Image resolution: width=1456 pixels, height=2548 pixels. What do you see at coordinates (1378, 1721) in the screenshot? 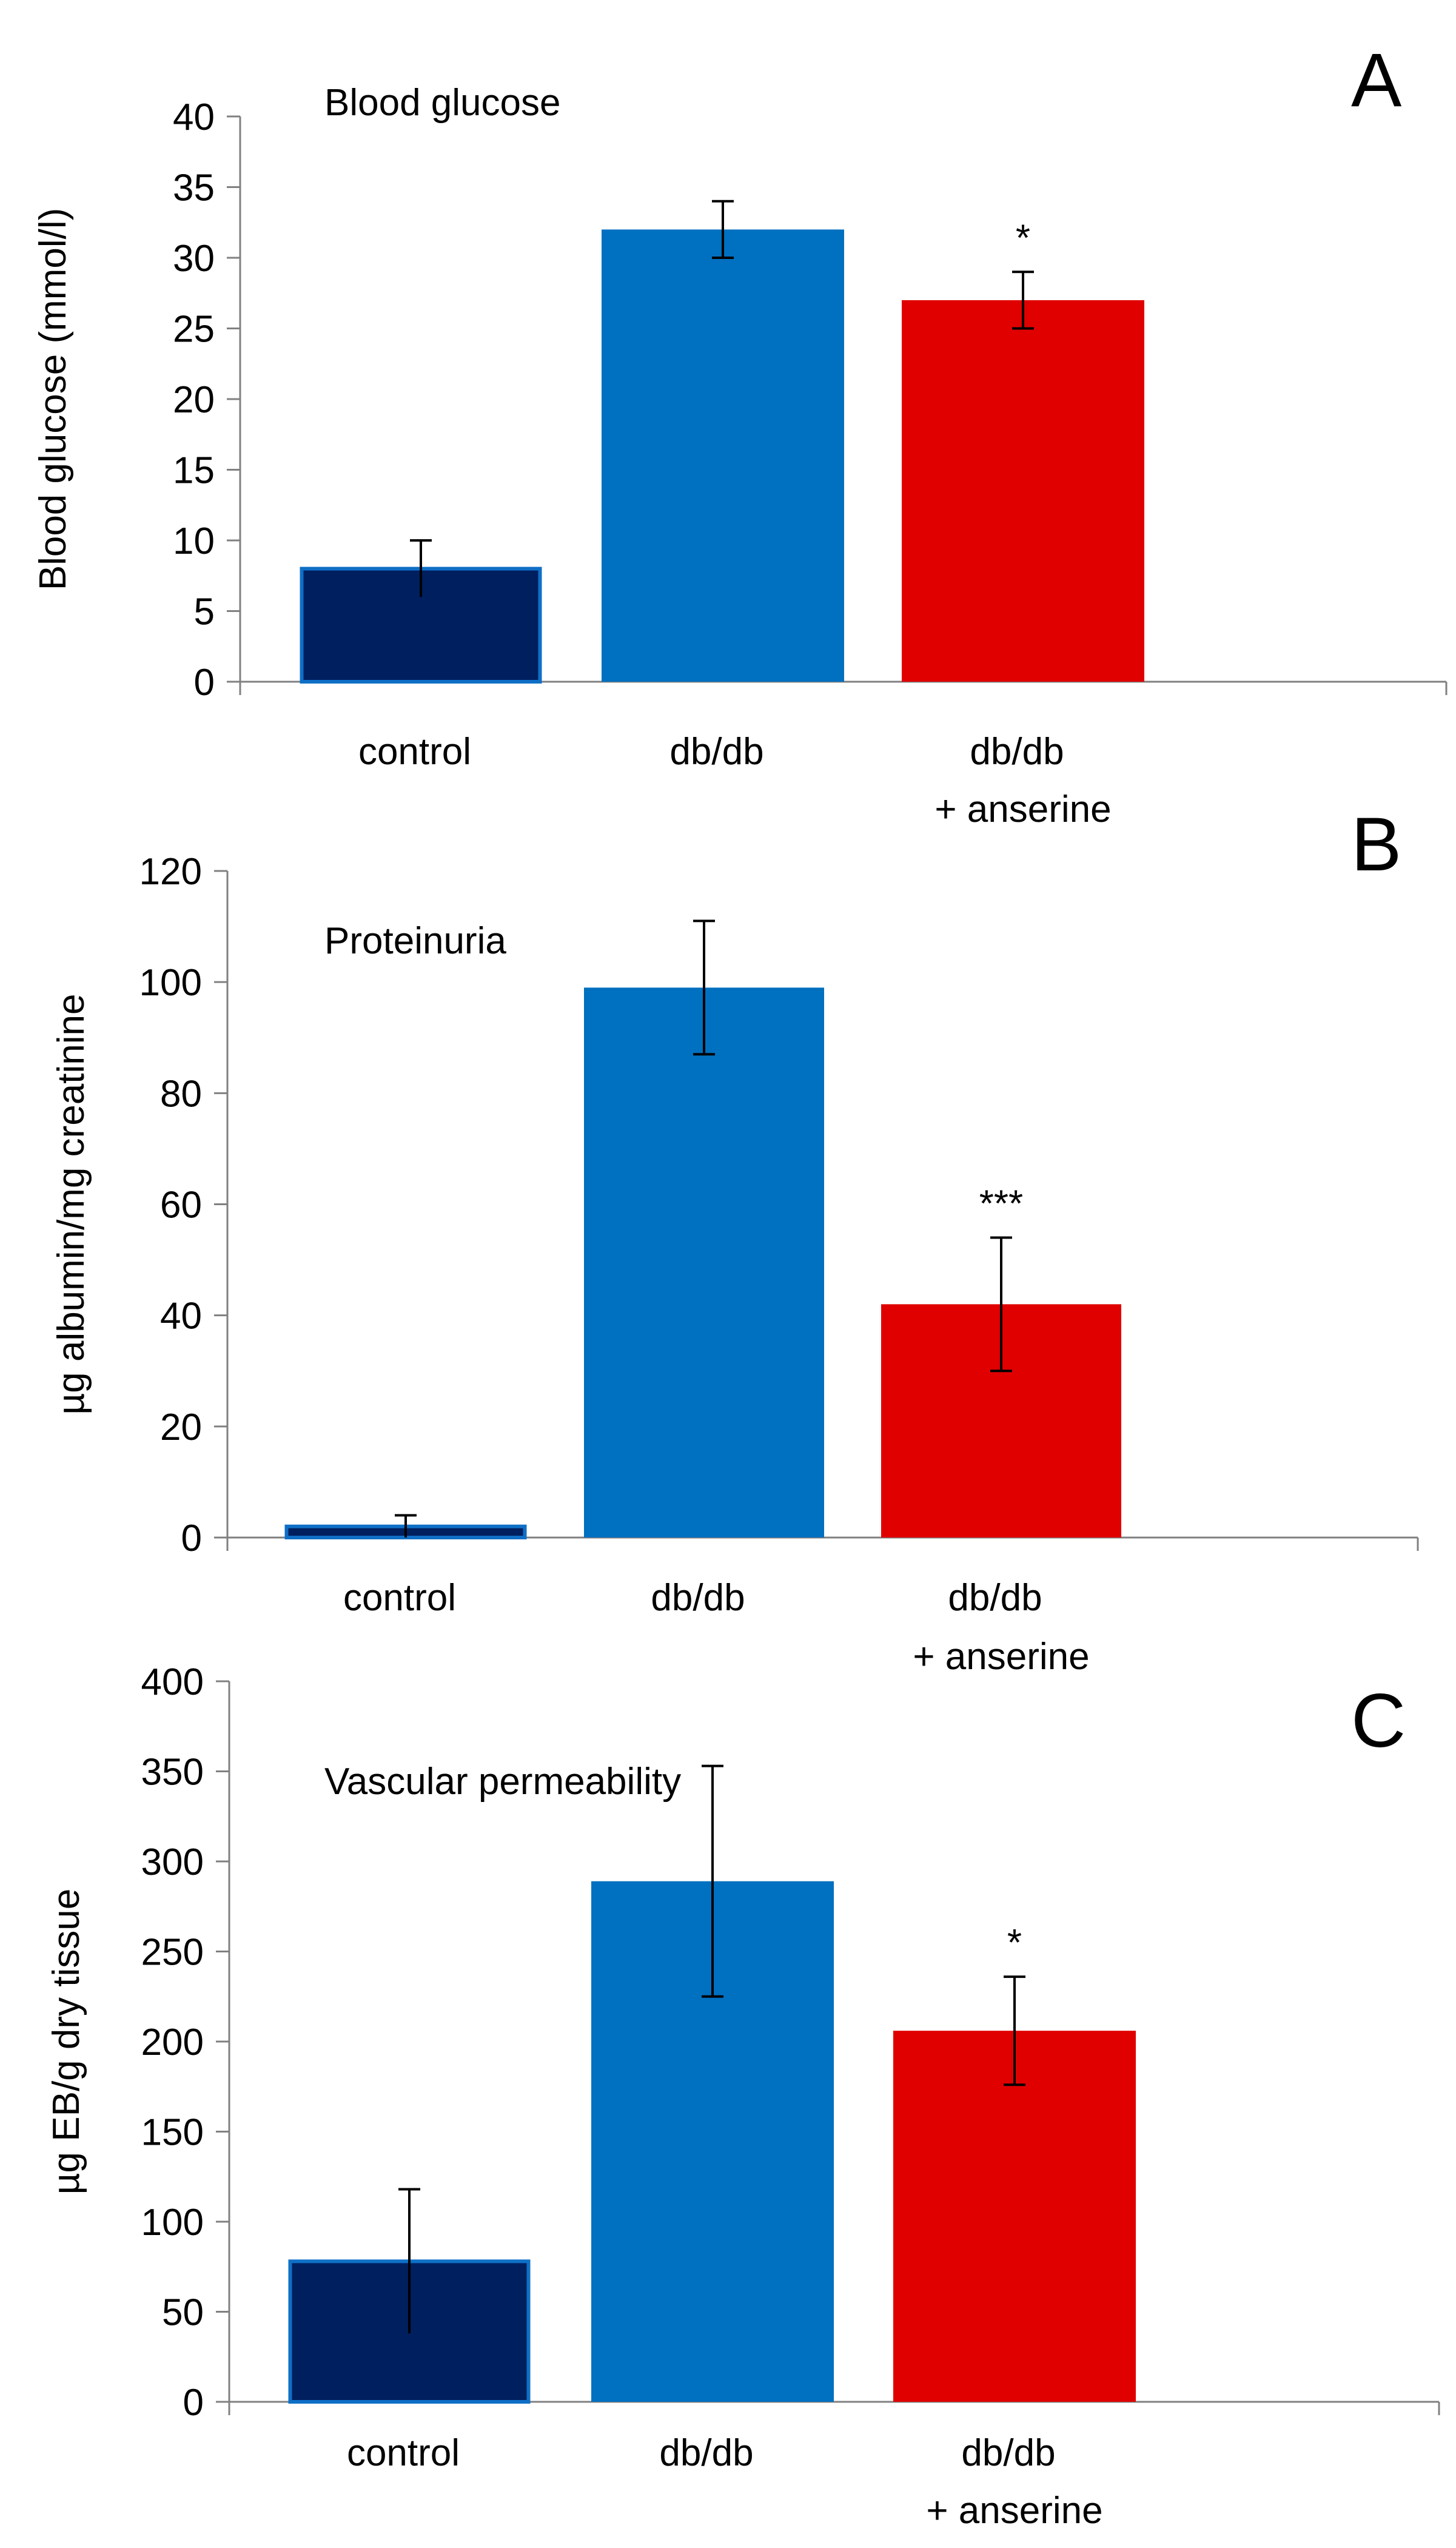
I see `panel-letter: C` at bounding box center [1378, 1721].